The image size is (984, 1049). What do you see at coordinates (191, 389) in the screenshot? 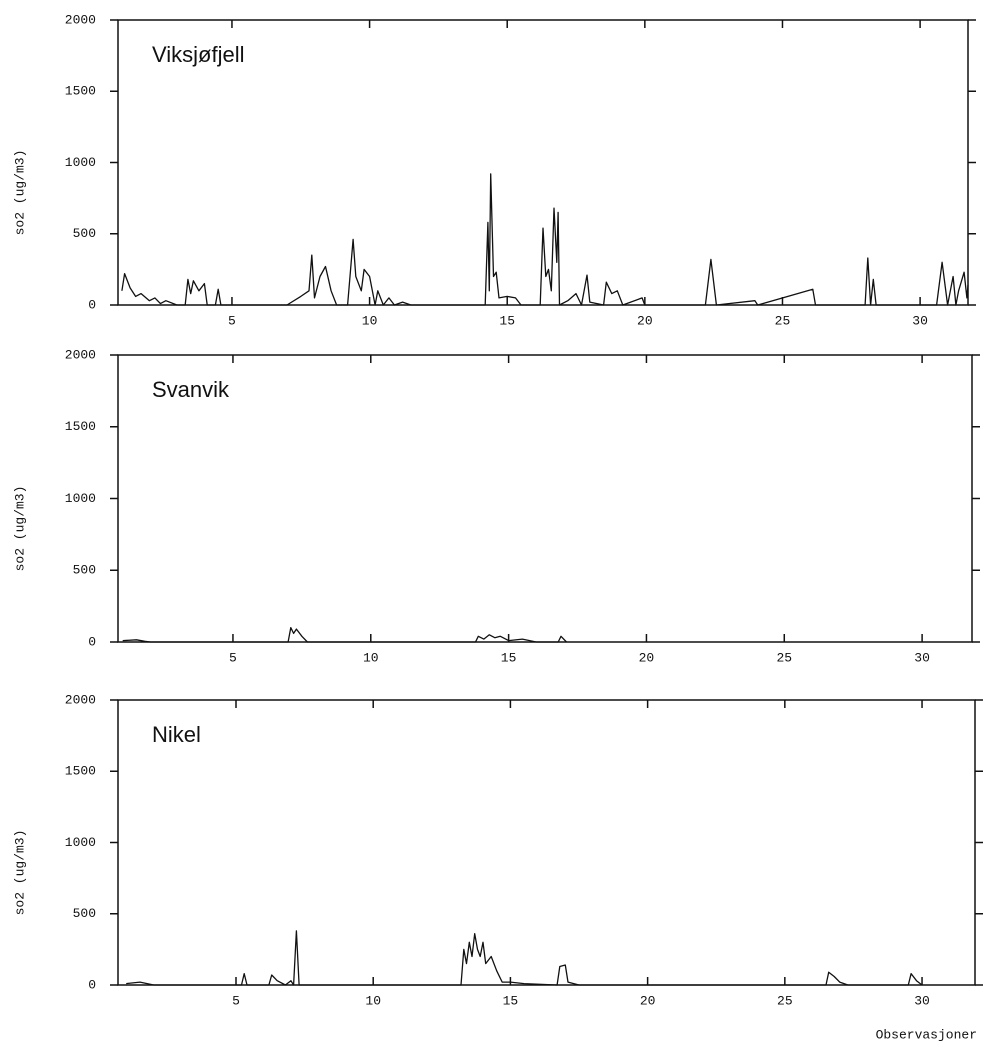
I see `chart-title: Svanvik` at bounding box center [191, 389].